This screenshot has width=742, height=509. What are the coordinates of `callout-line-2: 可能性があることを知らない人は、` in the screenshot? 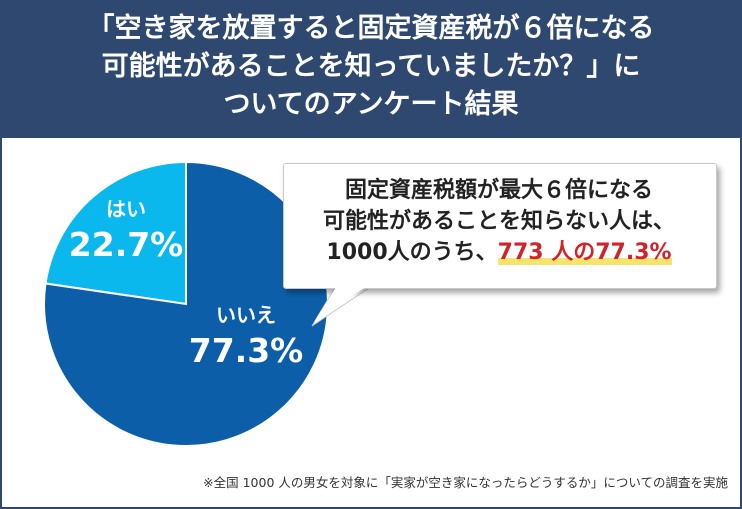 It's located at (498, 221).